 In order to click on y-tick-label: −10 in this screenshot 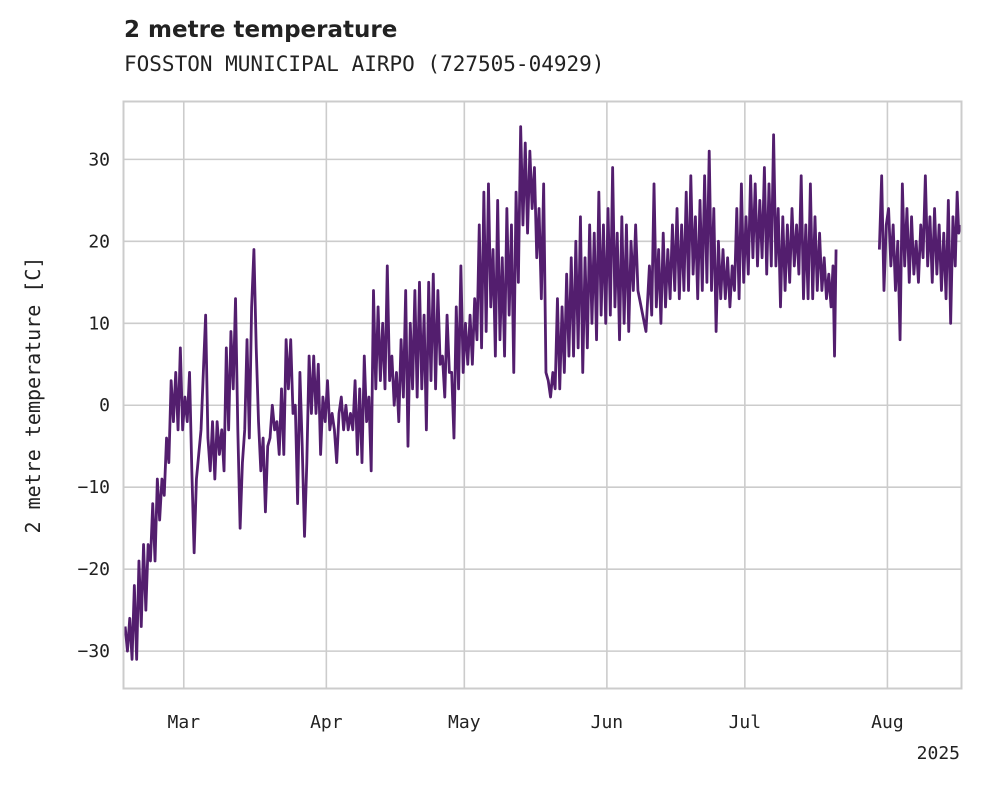, I will do `click(93, 487)`.